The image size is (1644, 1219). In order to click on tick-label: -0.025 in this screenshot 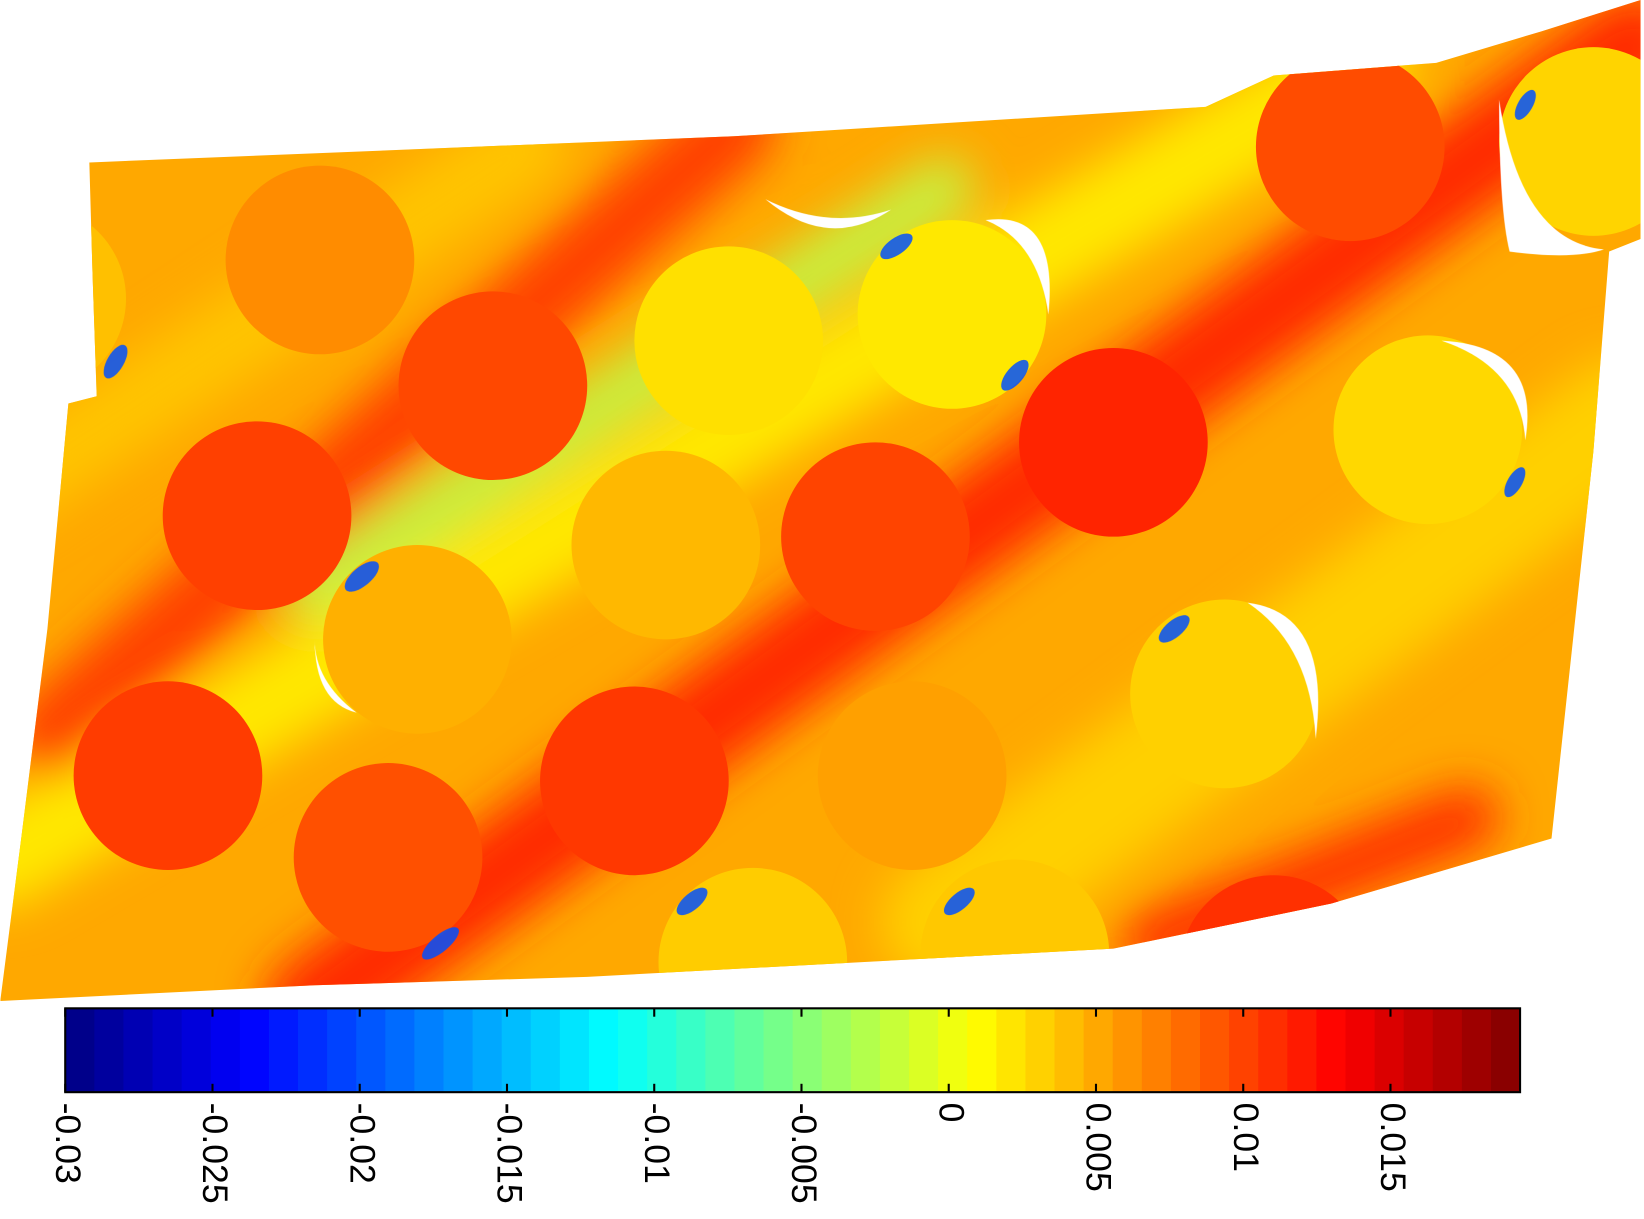, I will do `click(215, 1153)`.